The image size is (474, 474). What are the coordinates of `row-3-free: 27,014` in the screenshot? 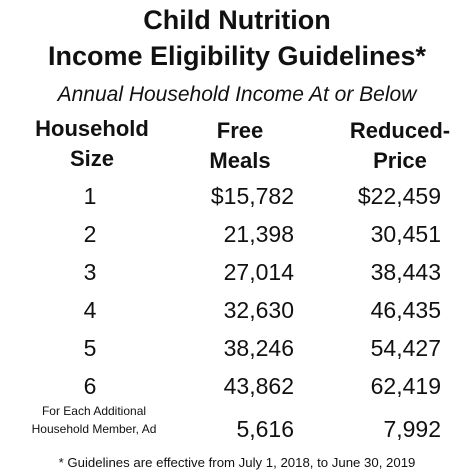 It's located at (258, 272).